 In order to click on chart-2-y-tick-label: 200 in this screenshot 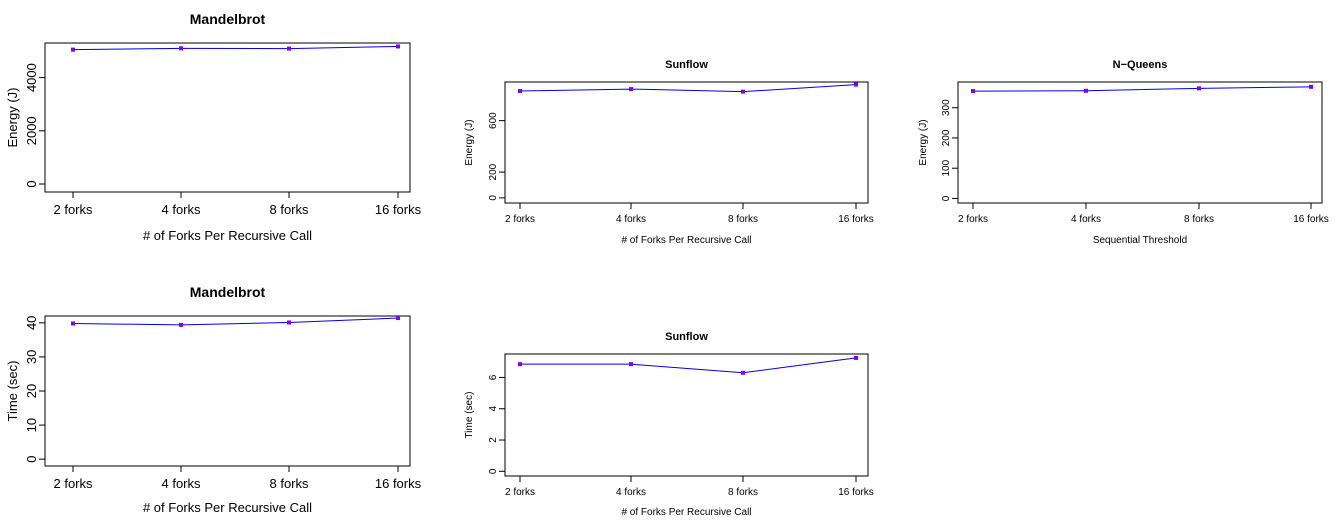, I will do `click(946, 137)`.